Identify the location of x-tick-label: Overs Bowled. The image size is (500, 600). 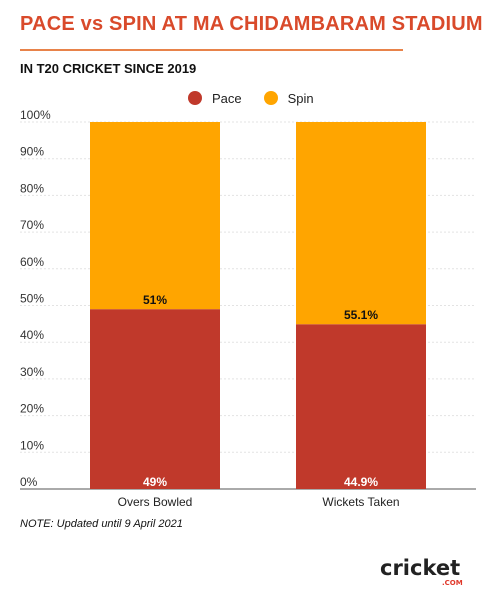
(155, 502).